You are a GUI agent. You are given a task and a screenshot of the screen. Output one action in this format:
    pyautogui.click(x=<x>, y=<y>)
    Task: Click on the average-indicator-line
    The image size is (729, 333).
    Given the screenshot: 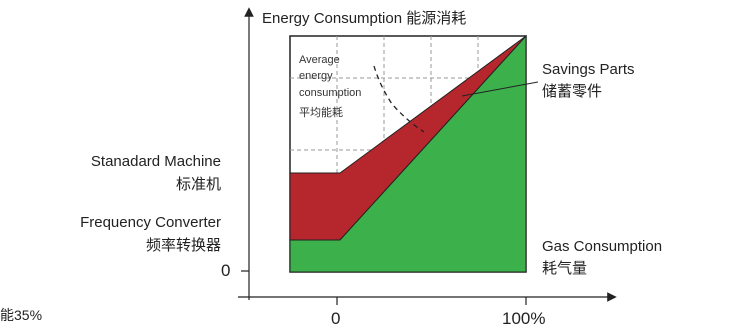 What is the action you would take?
    pyautogui.click(x=399, y=99)
    